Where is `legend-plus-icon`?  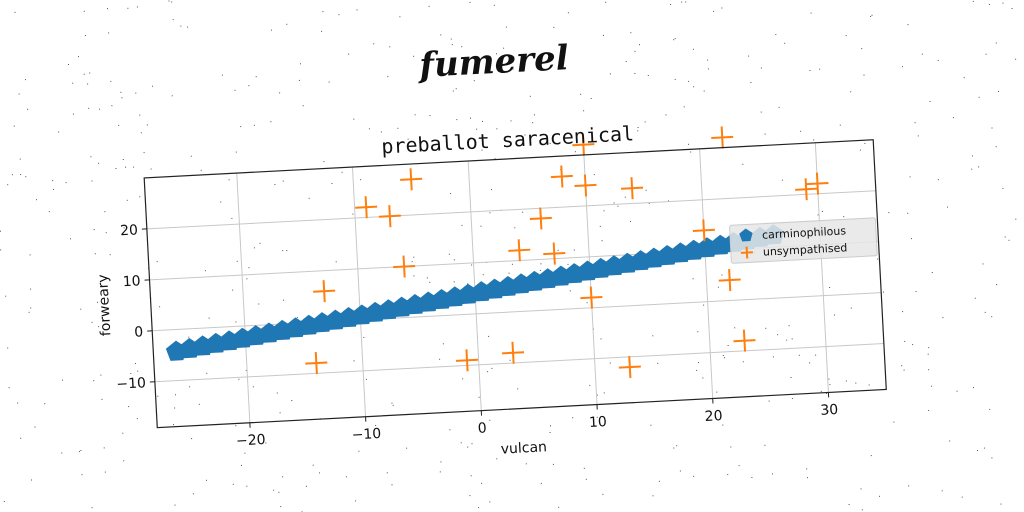
legend-plus-icon is located at coordinates (746, 252).